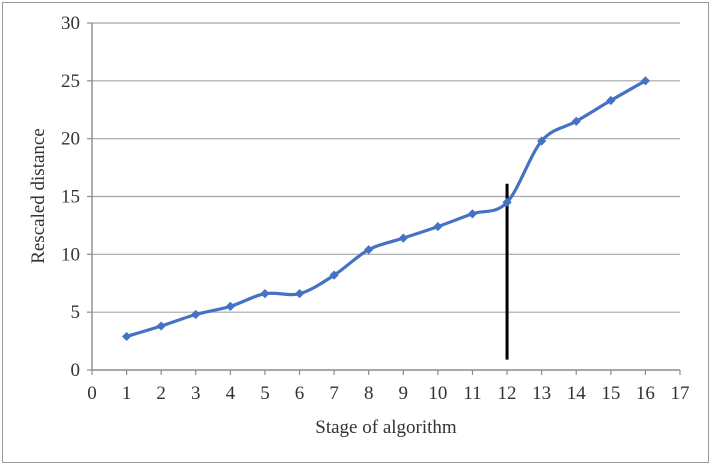  I want to click on y-tick-label: 30, so click(70, 23).